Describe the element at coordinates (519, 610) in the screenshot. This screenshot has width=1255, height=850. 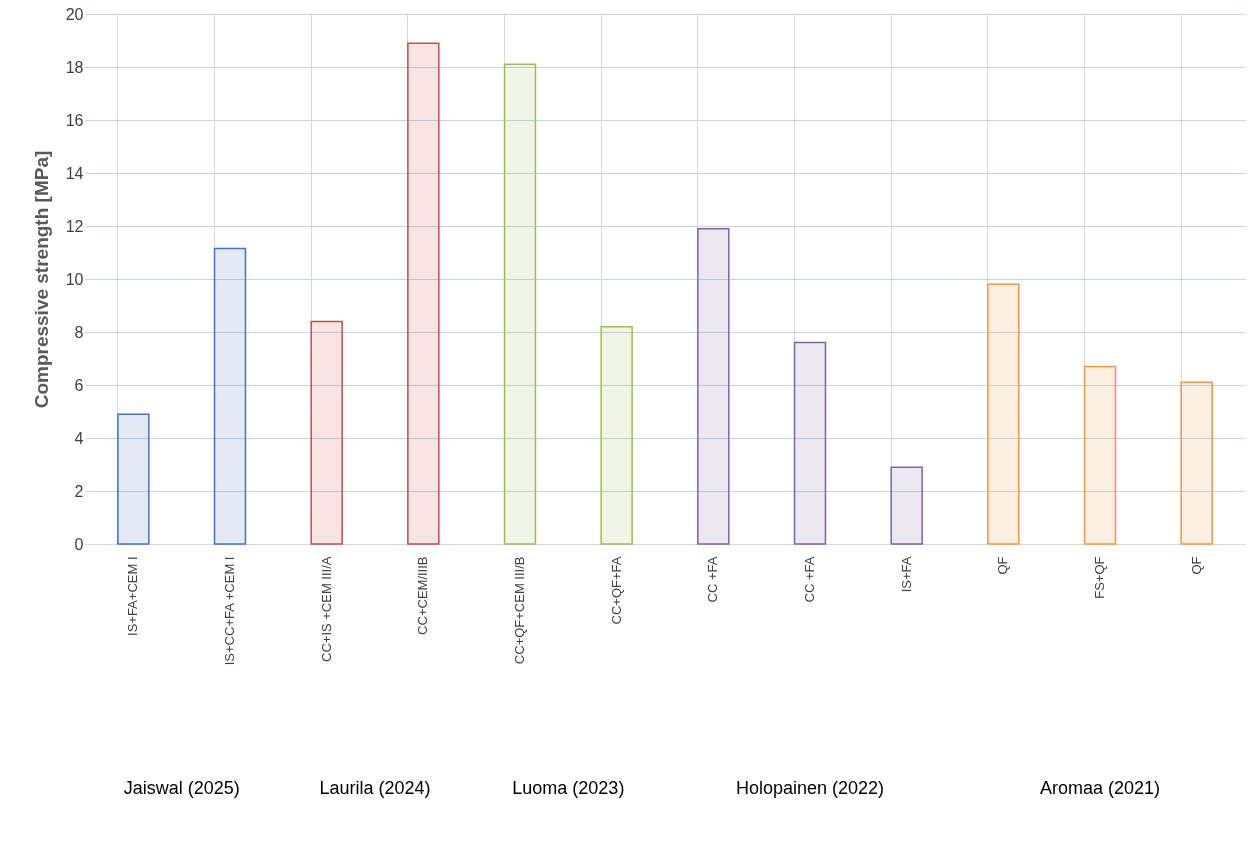
I see `x-tick-label: CC+QF+CEM III/B` at that location.